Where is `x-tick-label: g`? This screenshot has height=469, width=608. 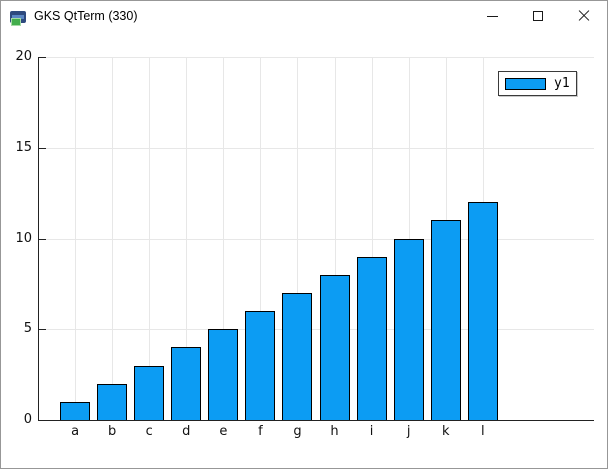 x-tick-label: g is located at coordinates (297, 431).